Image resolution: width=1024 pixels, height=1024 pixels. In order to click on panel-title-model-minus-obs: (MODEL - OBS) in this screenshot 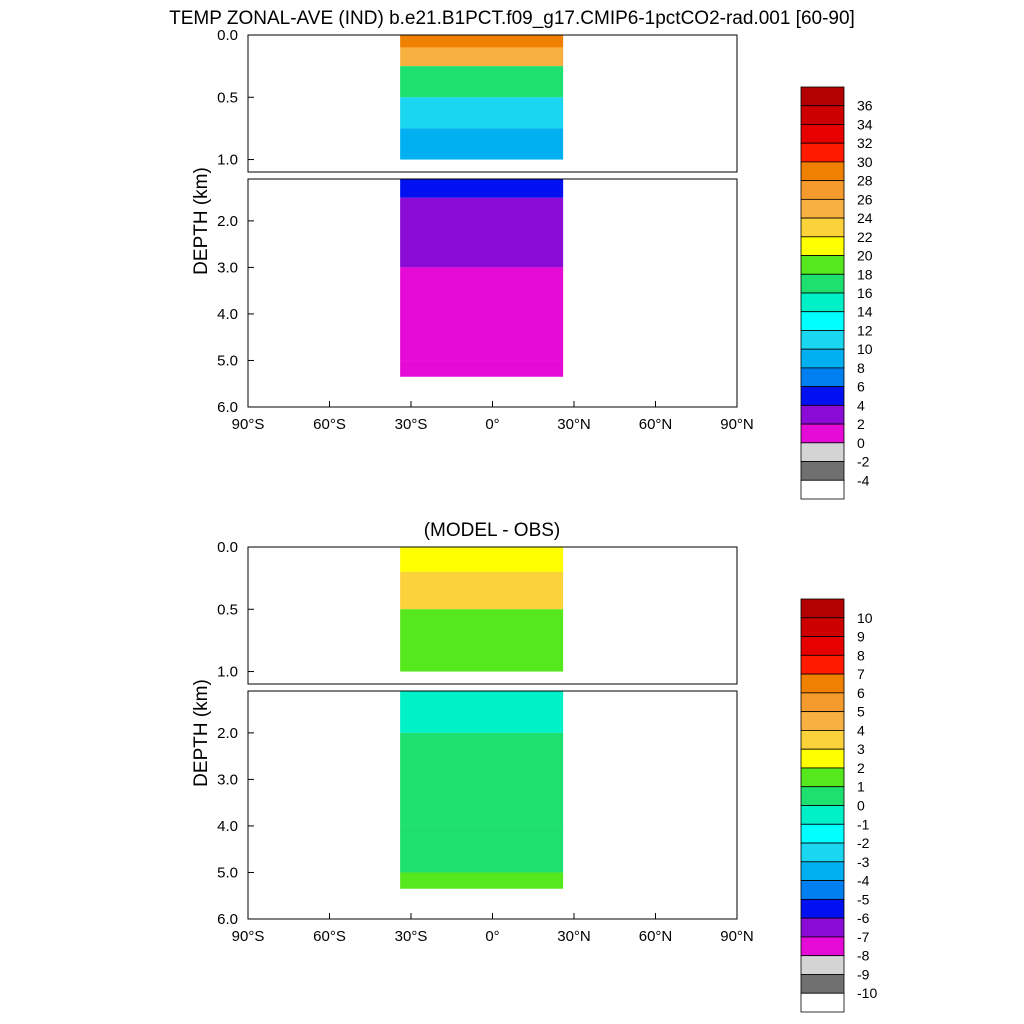, I will do `click(492, 530)`.